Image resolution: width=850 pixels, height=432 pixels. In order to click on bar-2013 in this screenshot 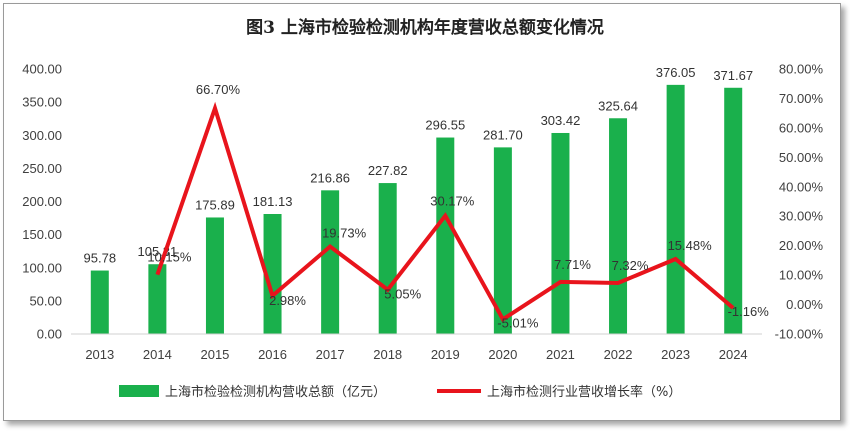, I will do `click(99, 302)`.